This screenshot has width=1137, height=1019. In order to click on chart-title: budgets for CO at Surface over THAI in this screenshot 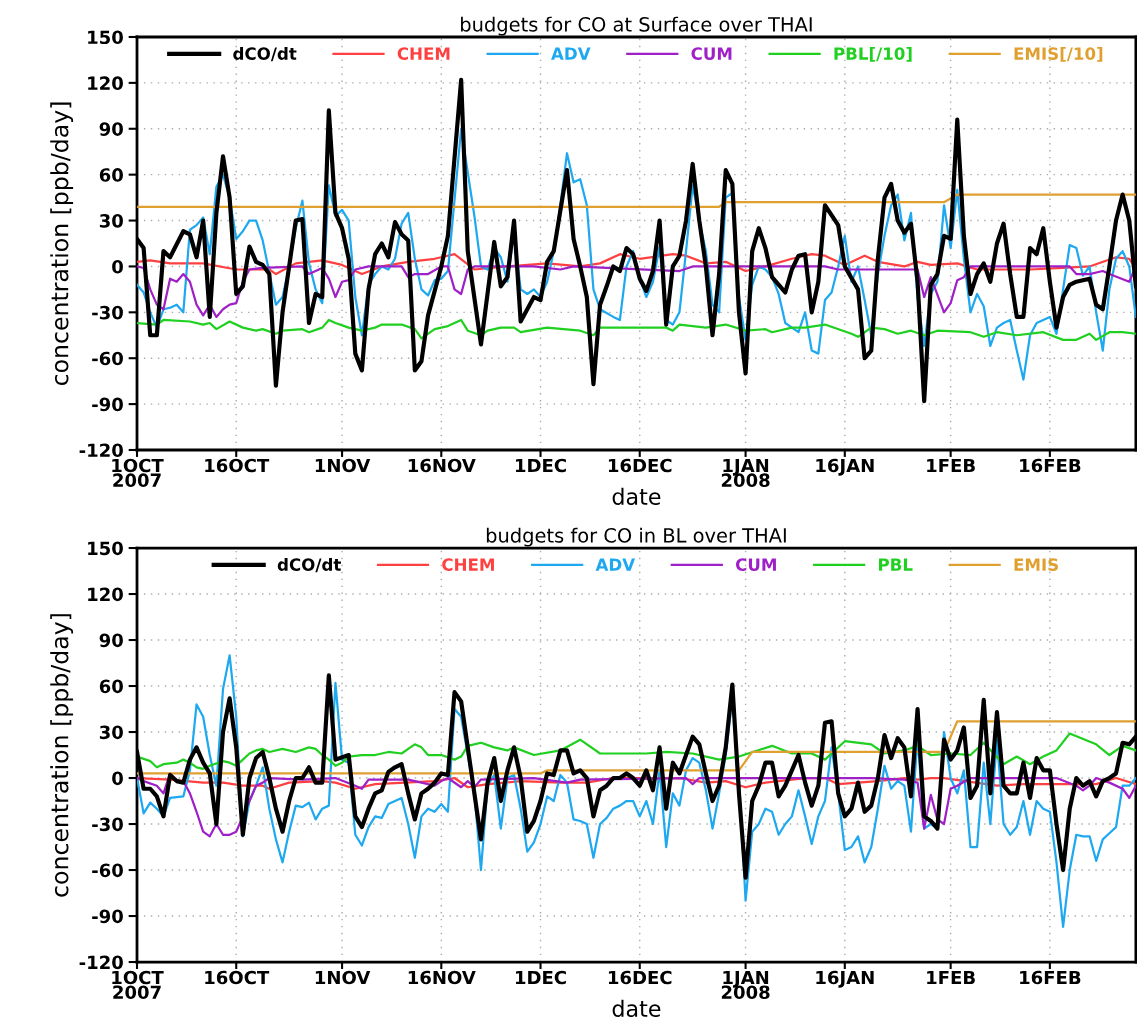, I will do `click(636, 26)`.